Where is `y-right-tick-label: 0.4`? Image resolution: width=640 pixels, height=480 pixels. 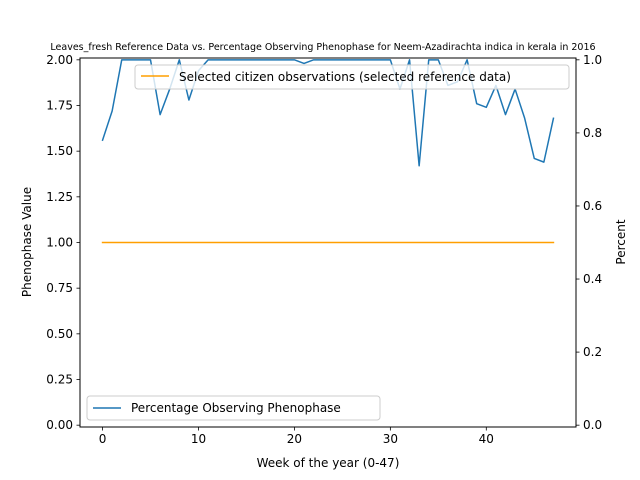
y-right-tick-label: 0.4 is located at coordinates (592, 279).